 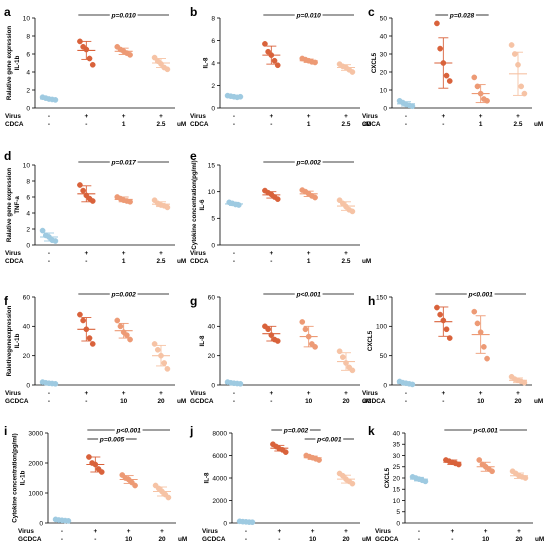 What do you see at coordinates (443, 393) in the screenshot?
I see `condition-value-h-0-1: +` at bounding box center [443, 393].